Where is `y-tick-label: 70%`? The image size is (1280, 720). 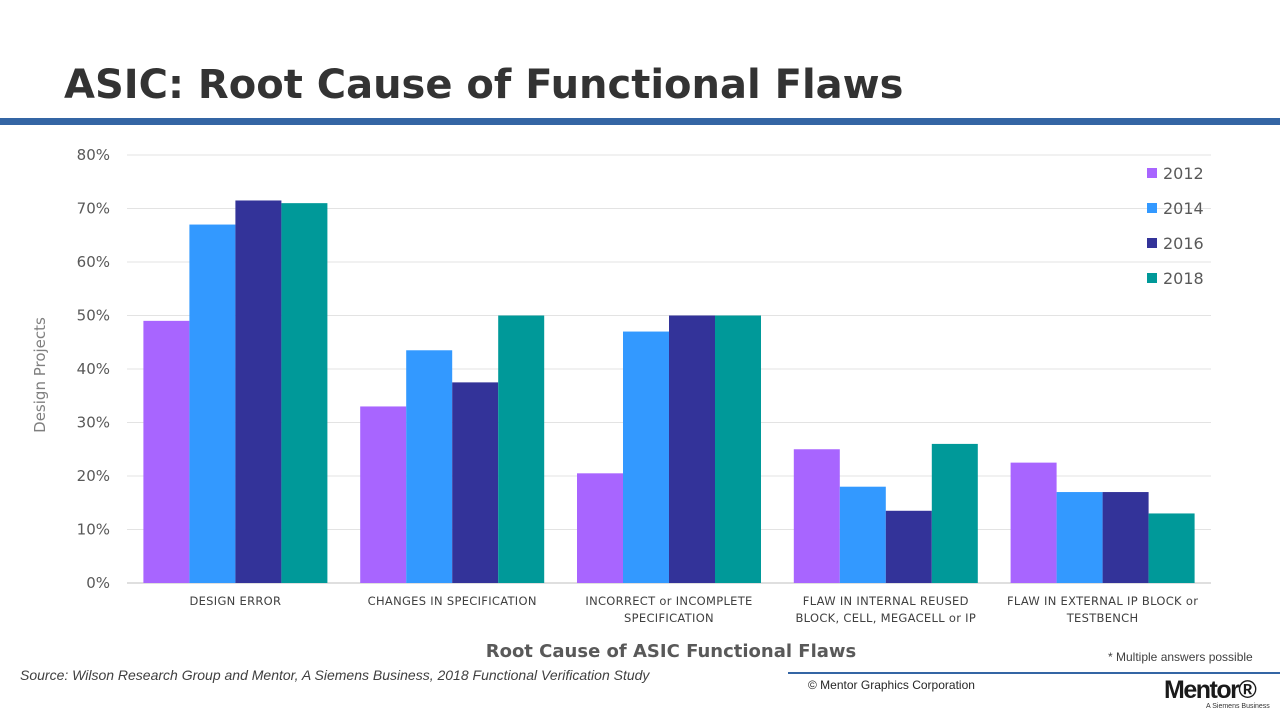
y-tick-label: 70% is located at coordinates (93, 209).